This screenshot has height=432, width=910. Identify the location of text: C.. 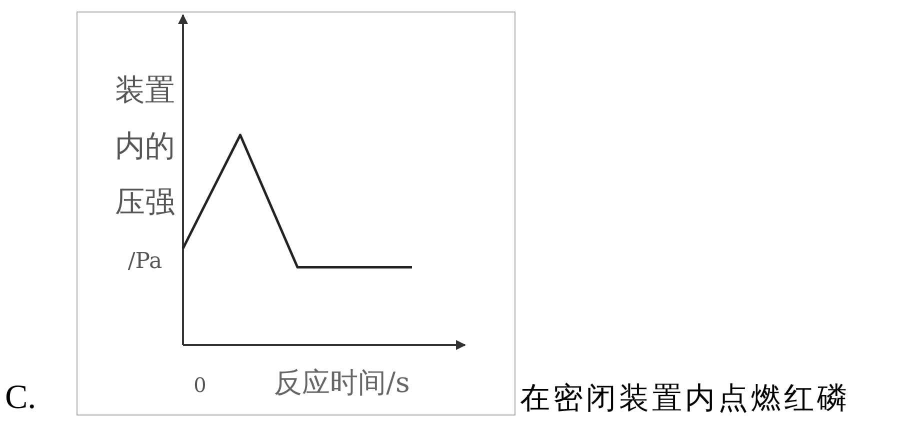
(20, 397).